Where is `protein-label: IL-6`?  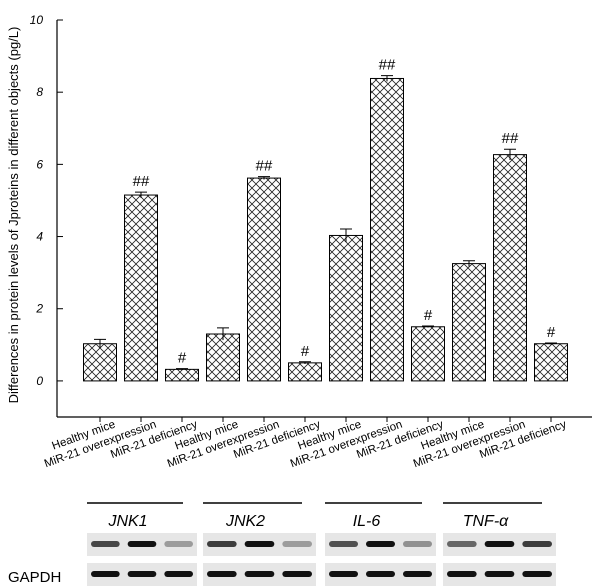
protein-label: IL-6 is located at coordinates (367, 521).